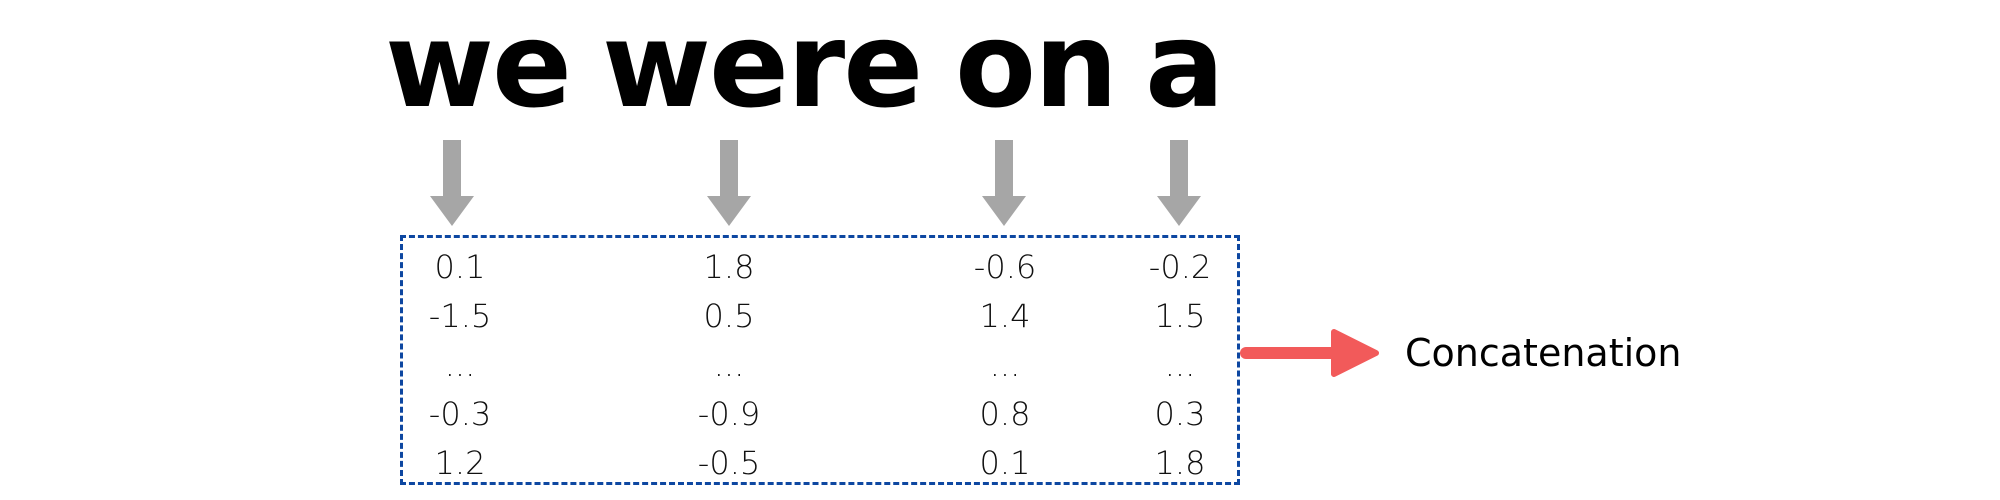  Describe the element at coordinates (1543, 353) in the screenshot. I see `concatenation-label: Concatenation` at that location.